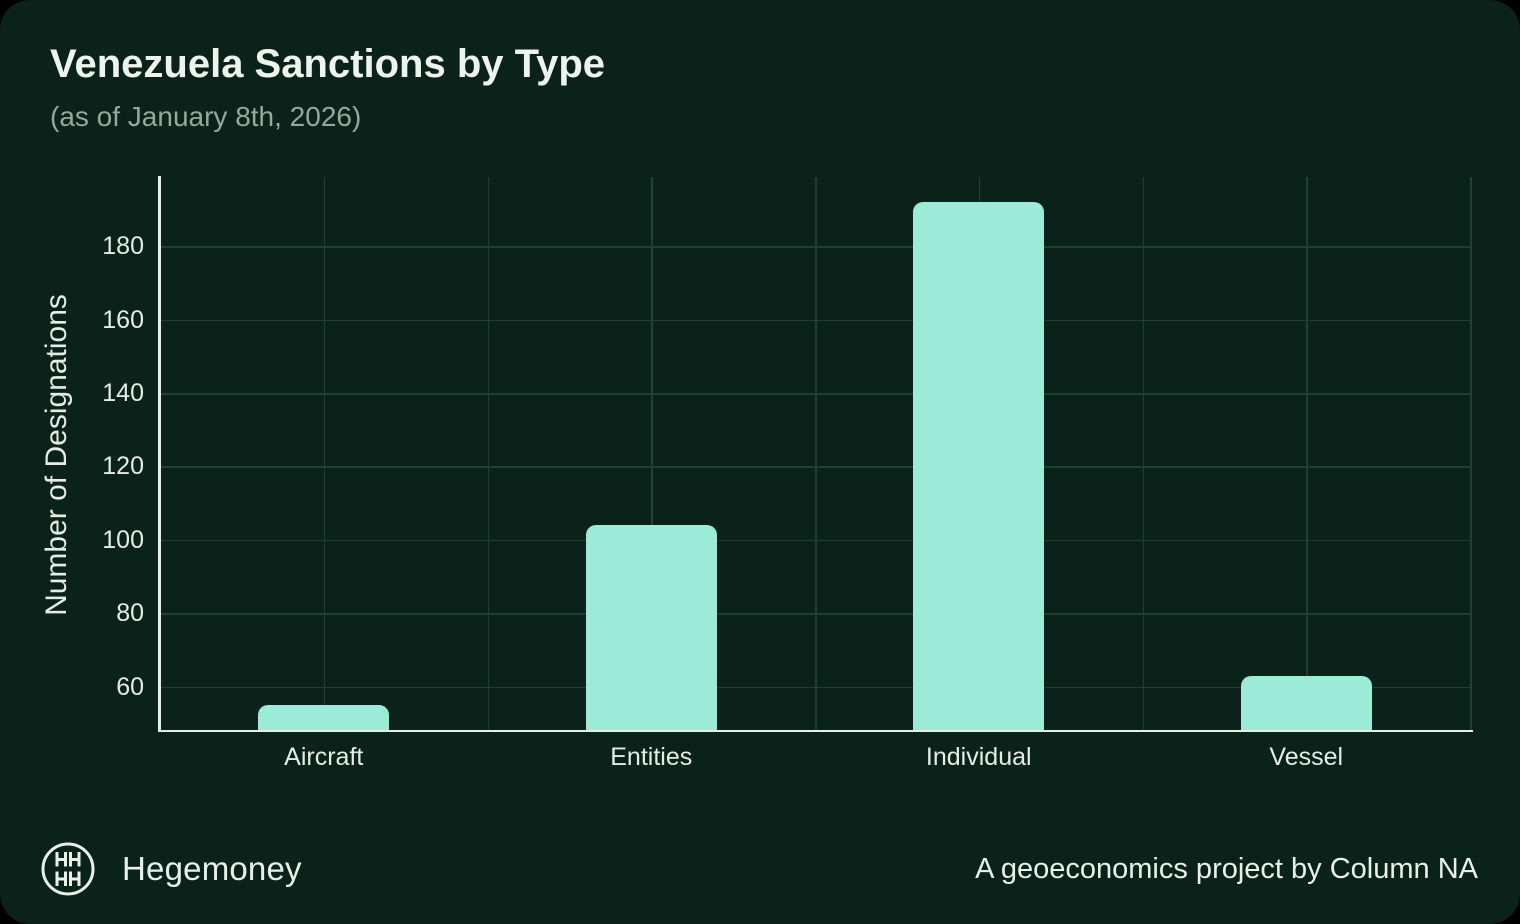 Image resolution: width=1520 pixels, height=924 pixels. I want to click on bar-aircraft, so click(324, 717).